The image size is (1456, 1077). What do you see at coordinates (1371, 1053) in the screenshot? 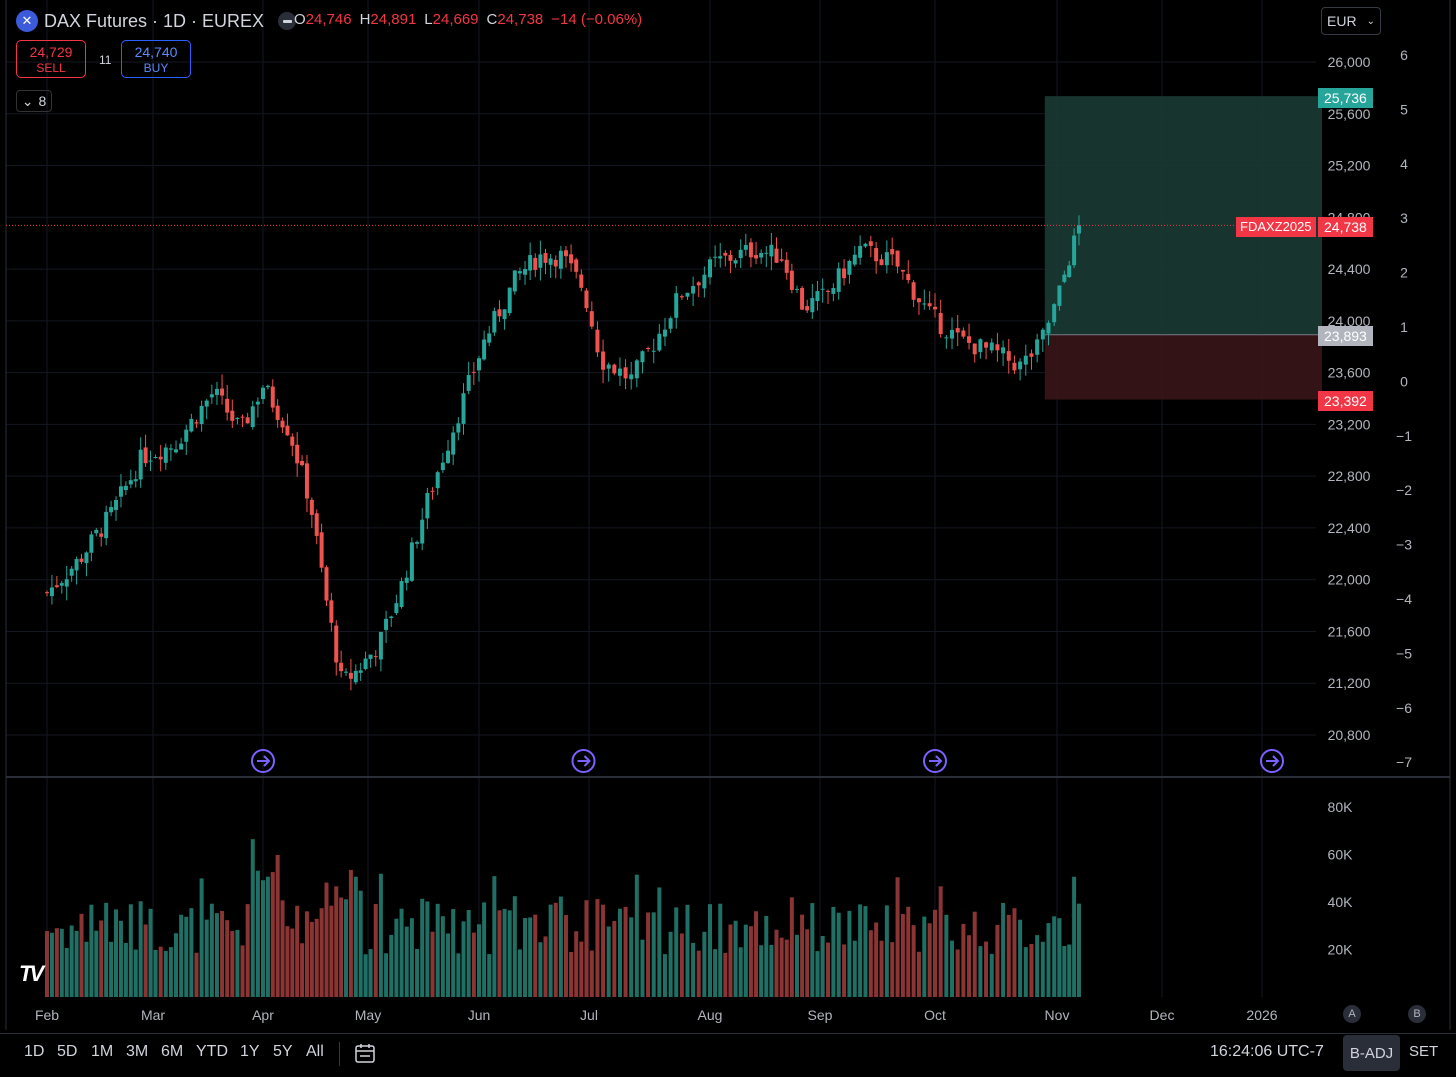
I see `back-adjust-toggle: B-ADJ` at bounding box center [1371, 1053].